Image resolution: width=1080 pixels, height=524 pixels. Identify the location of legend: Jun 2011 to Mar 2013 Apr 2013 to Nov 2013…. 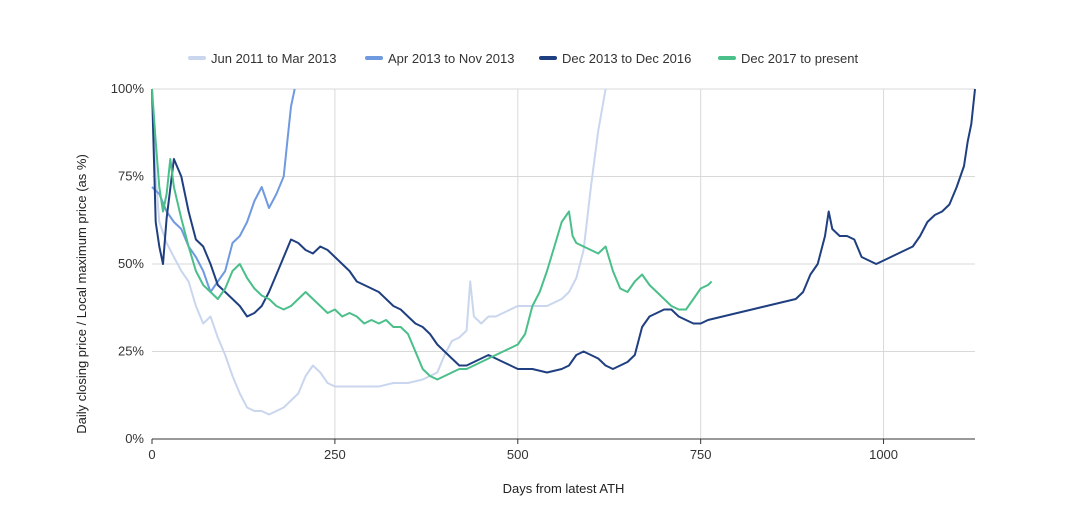
(523, 58).